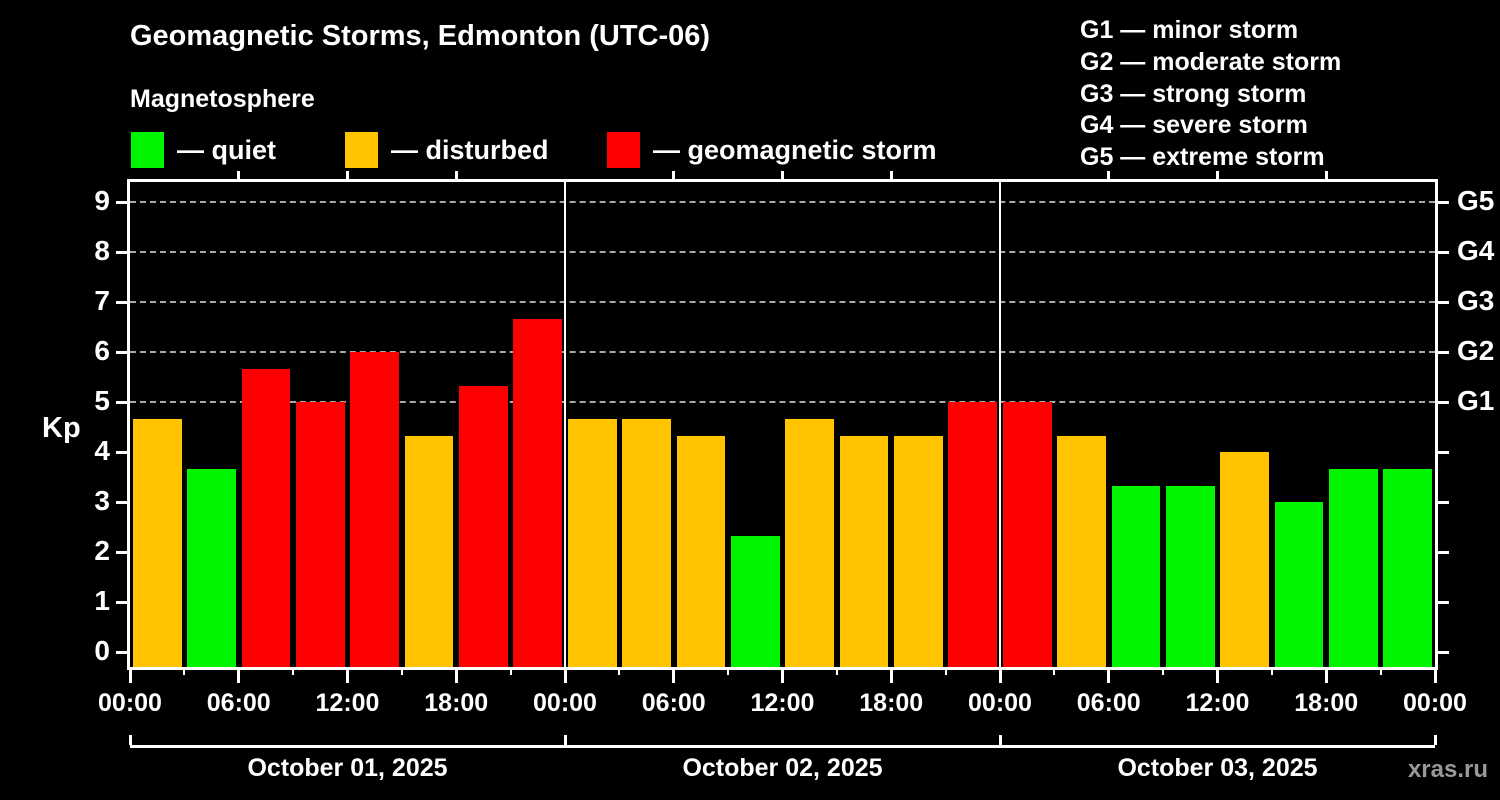 This screenshot has height=800, width=1500. I want to click on x-axis-label: 18:00, so click(1326, 703).